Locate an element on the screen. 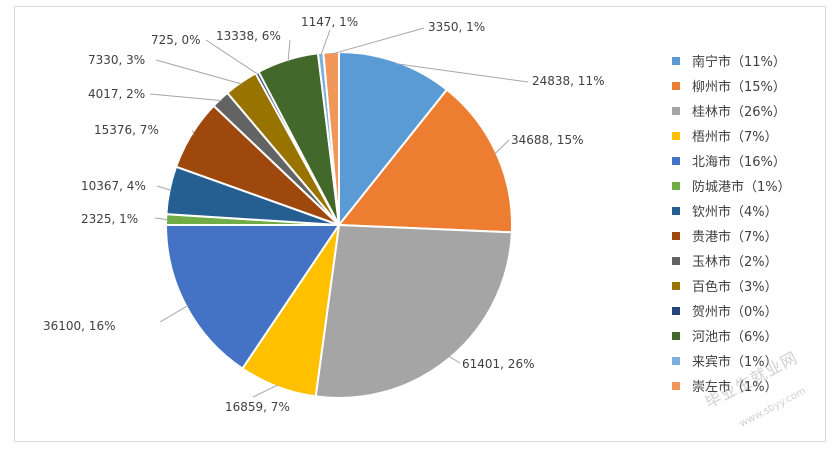  legend-label-8: 贵港市（7%） is located at coordinates (735, 237).